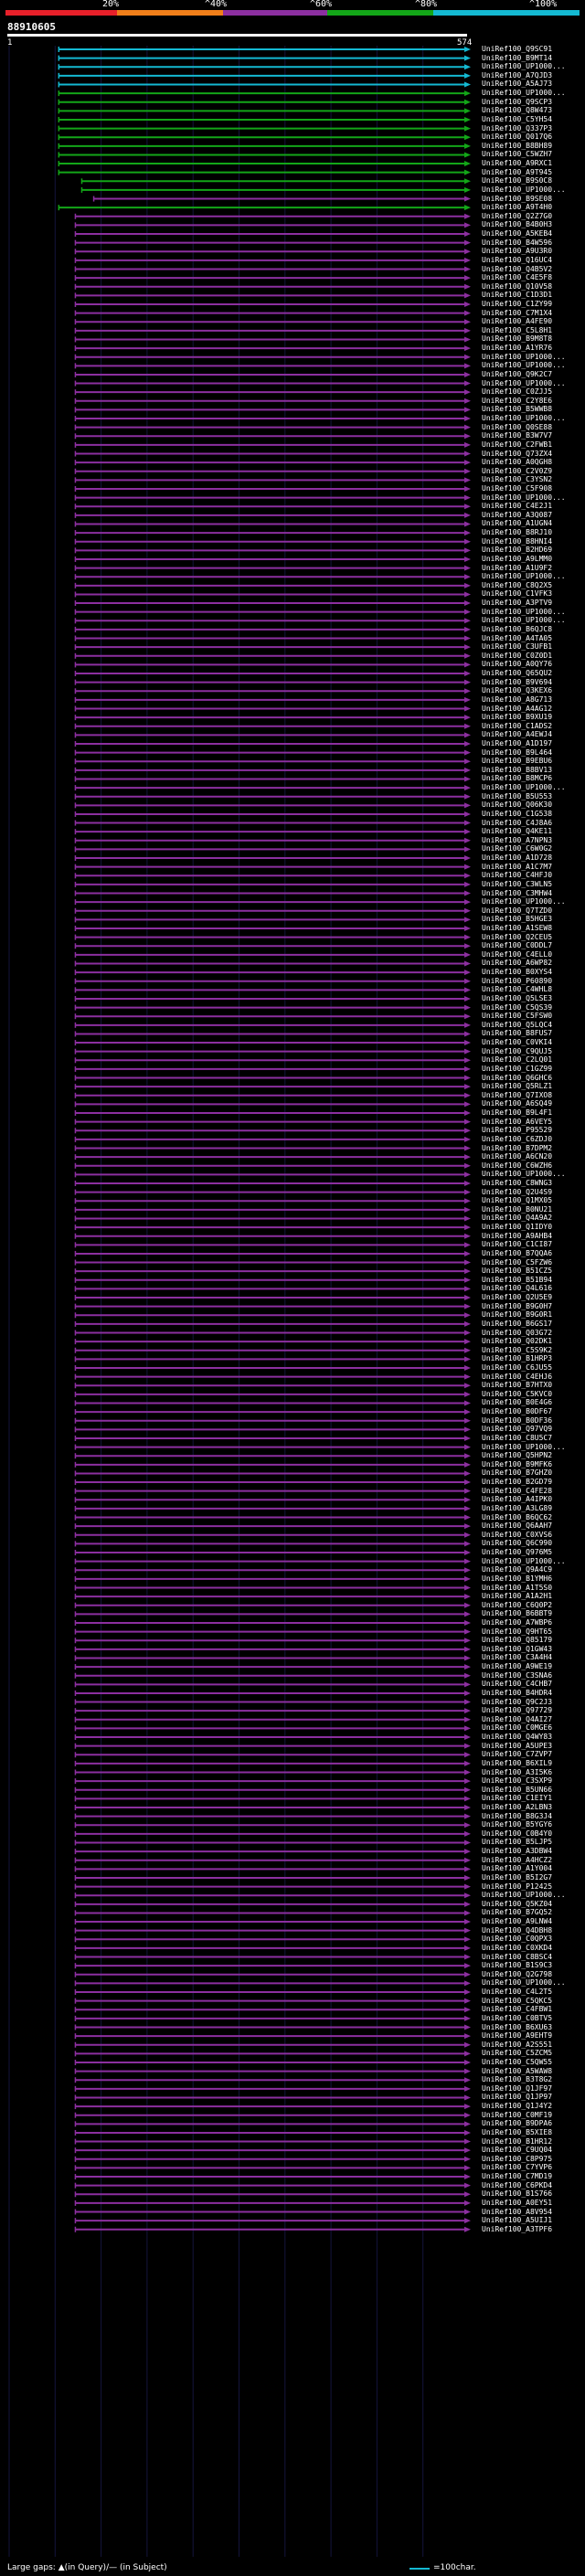 Image resolution: width=585 pixels, height=2576 pixels. I want to click on hit-label: UniRef100_B7GHZ0, so click(517, 1473).